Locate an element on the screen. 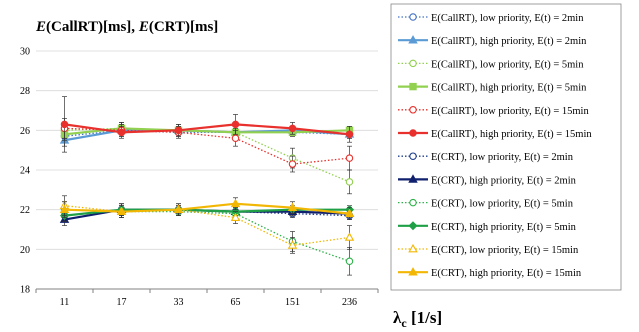 The image size is (639, 332). x-tick-label: 11 is located at coordinates (65, 302).